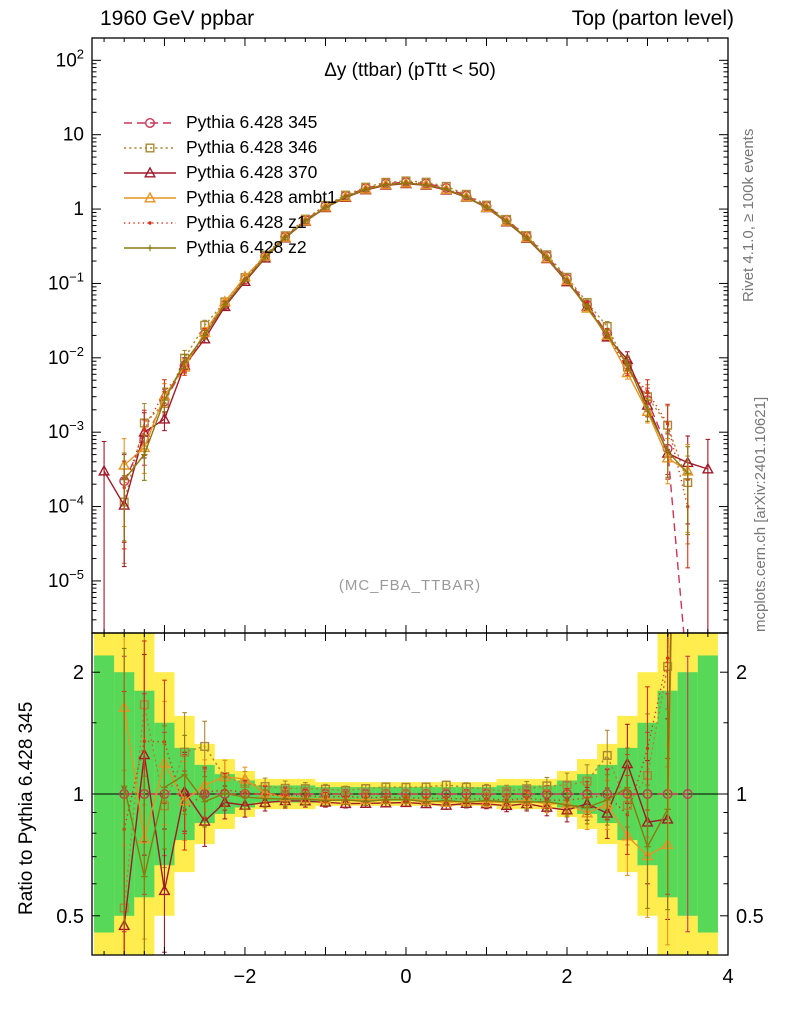  What do you see at coordinates (78, 209) in the screenshot?
I see `y-tick-label: 1` at bounding box center [78, 209].